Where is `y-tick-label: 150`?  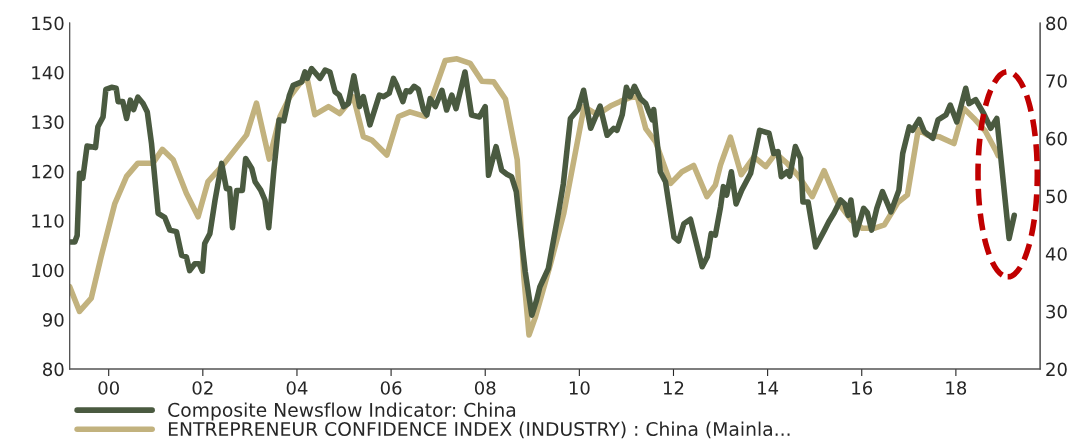 y-tick-label: 150 is located at coordinates (48, 23).